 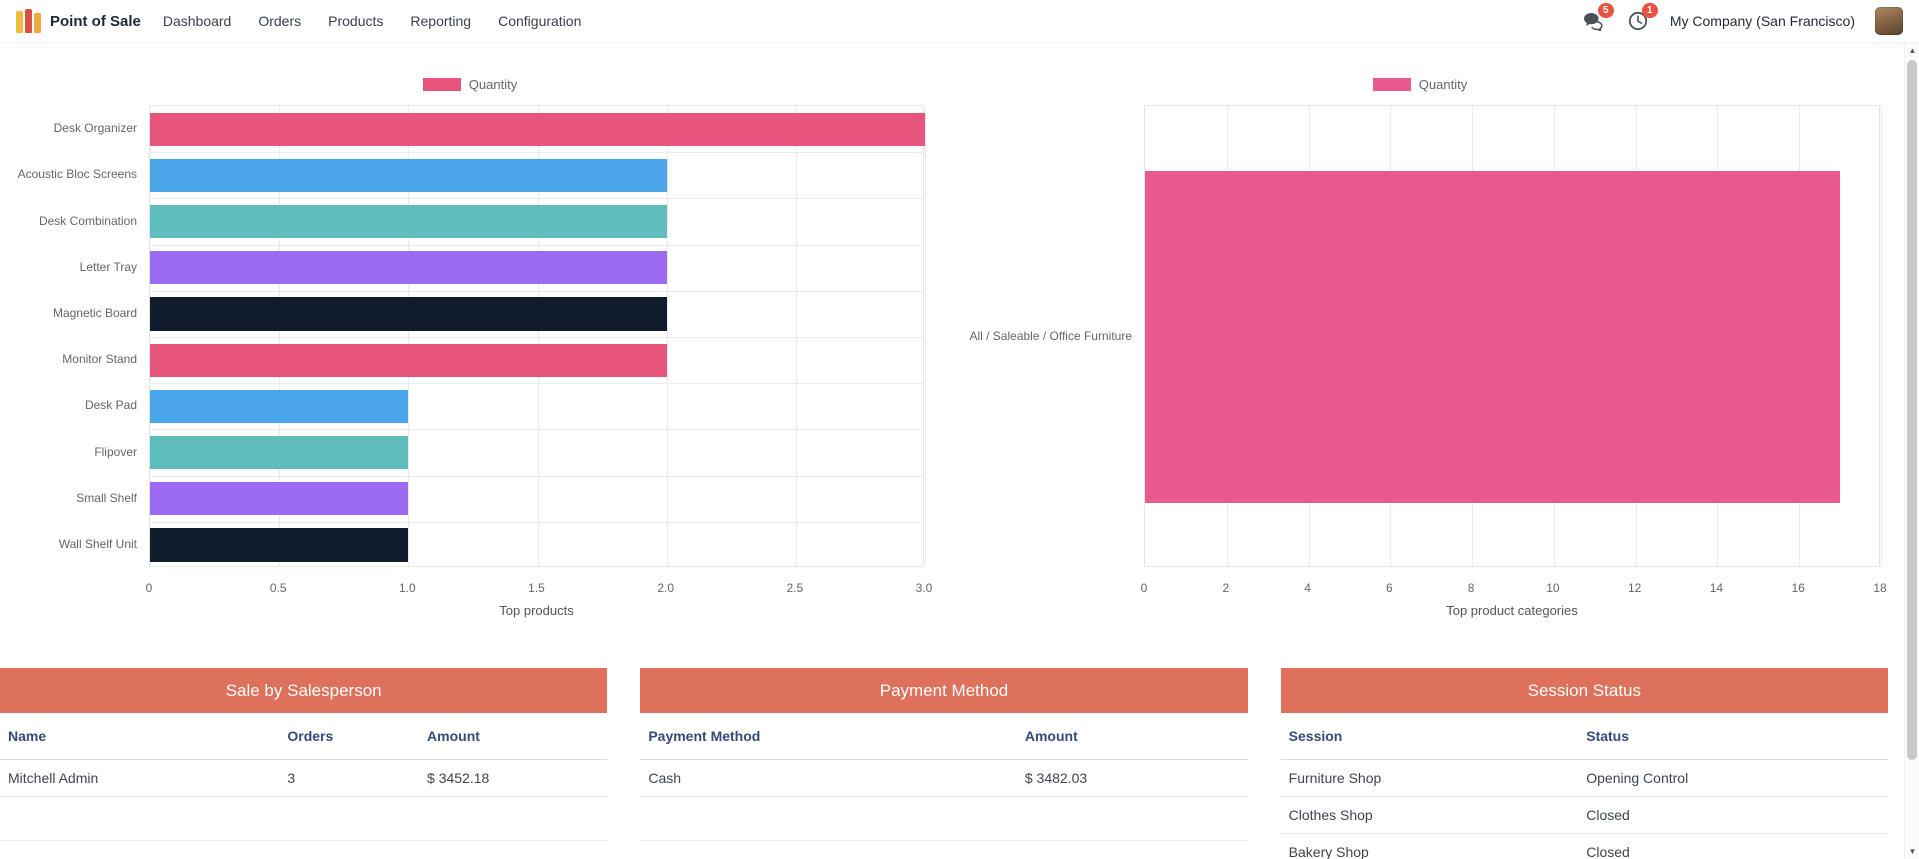 What do you see at coordinates (1429, 815) in the screenshot?
I see `table-cell: Clothes Shop` at bounding box center [1429, 815].